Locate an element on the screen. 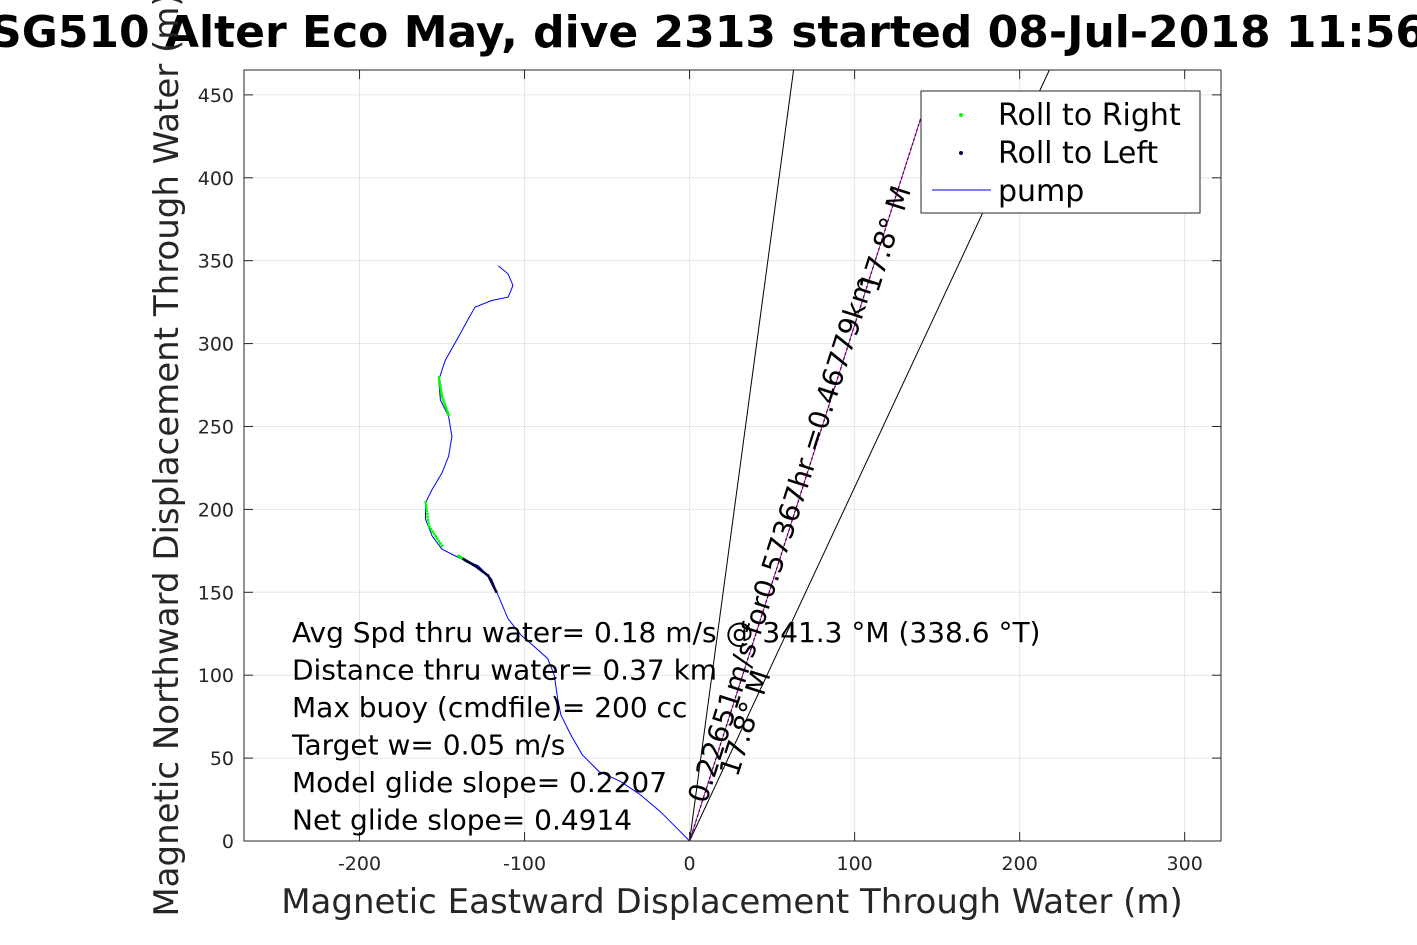 The image size is (1417, 945). annotation-line: Model glide slope= 0.2207 is located at coordinates (479, 782).